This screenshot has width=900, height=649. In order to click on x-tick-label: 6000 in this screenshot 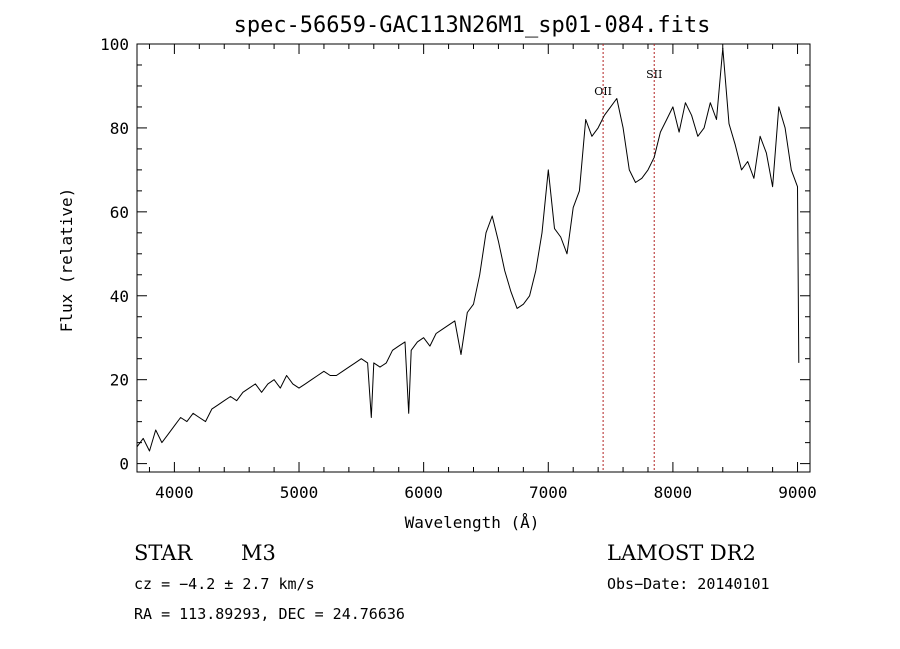, I will do `click(423, 492)`.